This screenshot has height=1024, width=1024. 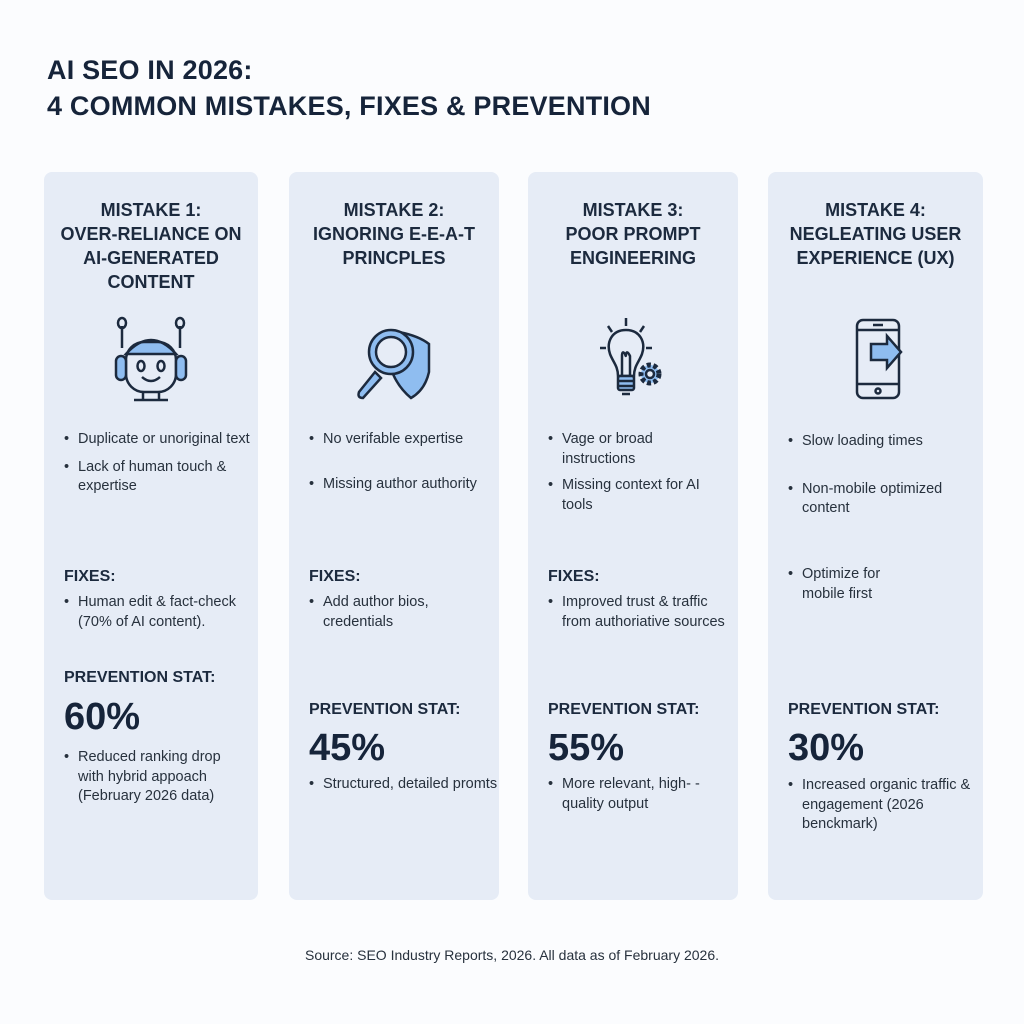 I want to click on fixes-list: Add author bios, credentials, so click(x=400, y=612).